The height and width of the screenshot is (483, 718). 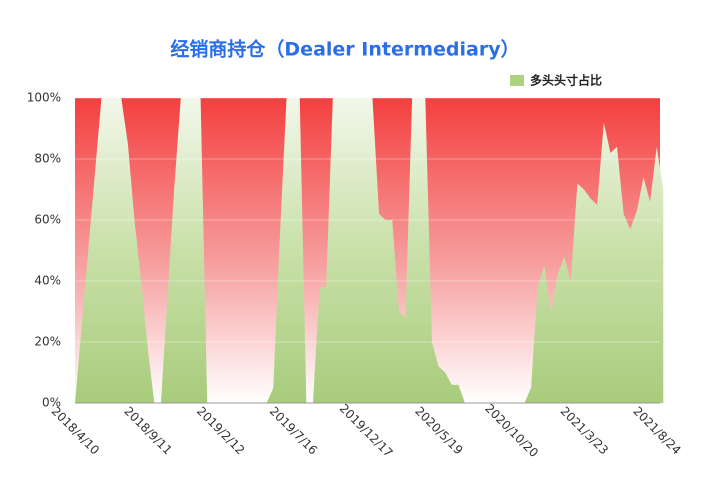 I want to click on x-tick-label: 2019/2/12, so click(x=220, y=430).